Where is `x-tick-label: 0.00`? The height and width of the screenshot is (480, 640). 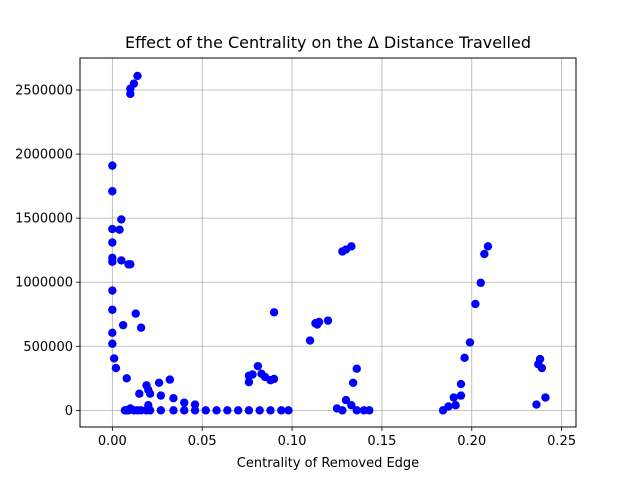
x-tick-label: 0.00 is located at coordinates (112, 441).